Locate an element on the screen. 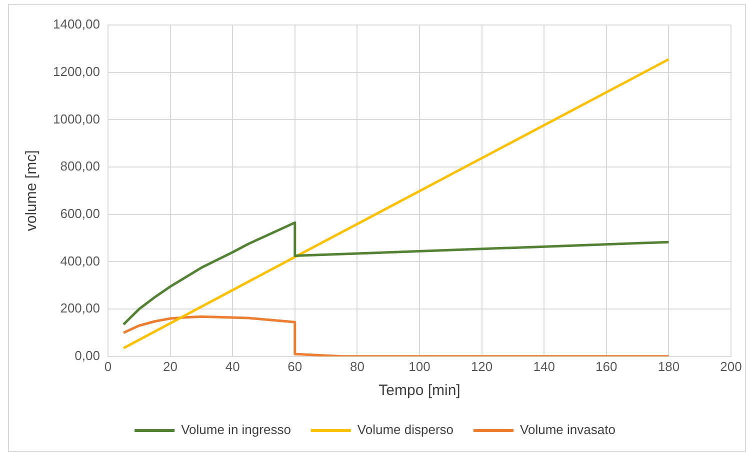 This screenshot has height=454, width=752. legend-label: Volume in ingresso is located at coordinates (236, 430).